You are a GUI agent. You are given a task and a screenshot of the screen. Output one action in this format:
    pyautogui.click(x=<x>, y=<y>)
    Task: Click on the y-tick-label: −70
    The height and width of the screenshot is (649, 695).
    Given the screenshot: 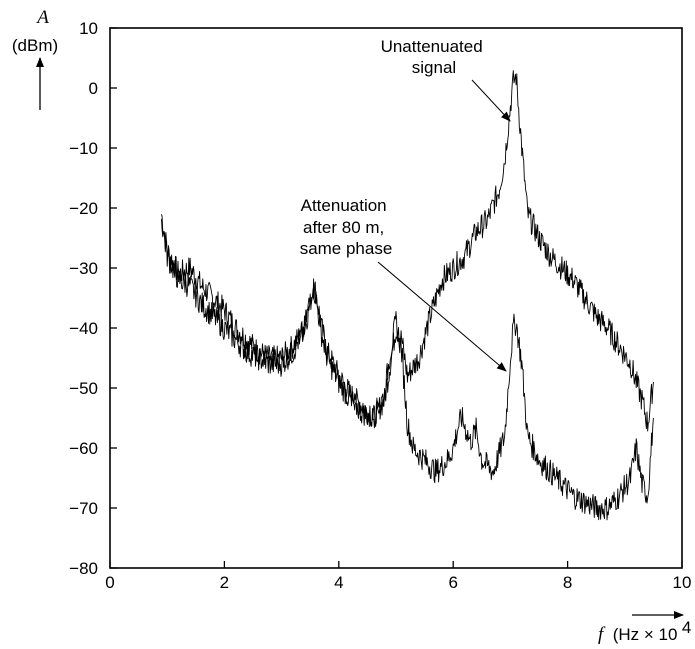 What is the action you would take?
    pyautogui.click(x=83, y=508)
    